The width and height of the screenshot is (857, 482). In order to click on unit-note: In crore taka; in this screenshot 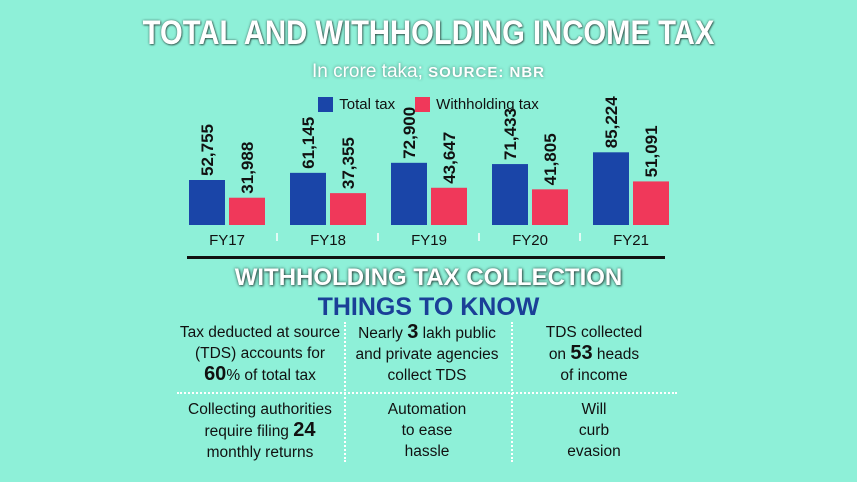, I will do `click(367, 71)`.